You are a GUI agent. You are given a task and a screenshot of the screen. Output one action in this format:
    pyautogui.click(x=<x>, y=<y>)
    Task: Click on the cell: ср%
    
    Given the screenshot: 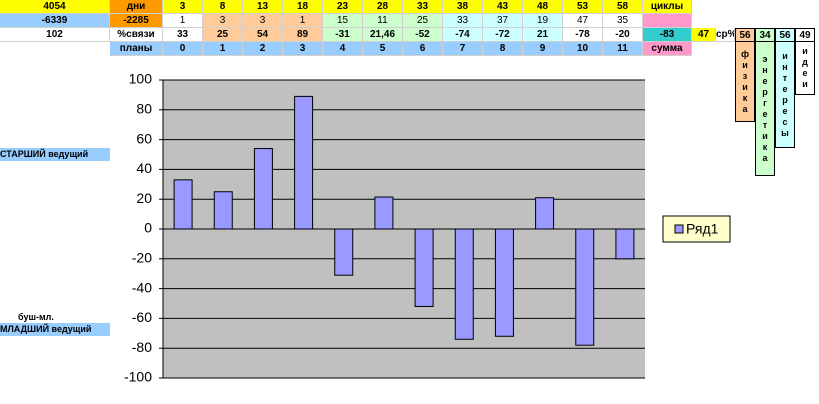 What is the action you would take?
    pyautogui.click(x=725, y=35)
    